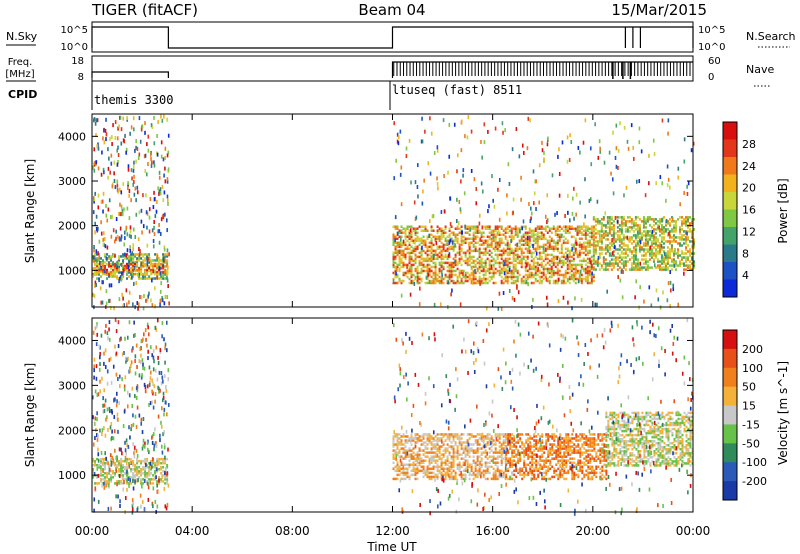  I want to click on colorbar-tick-label: 28, so click(749, 144).